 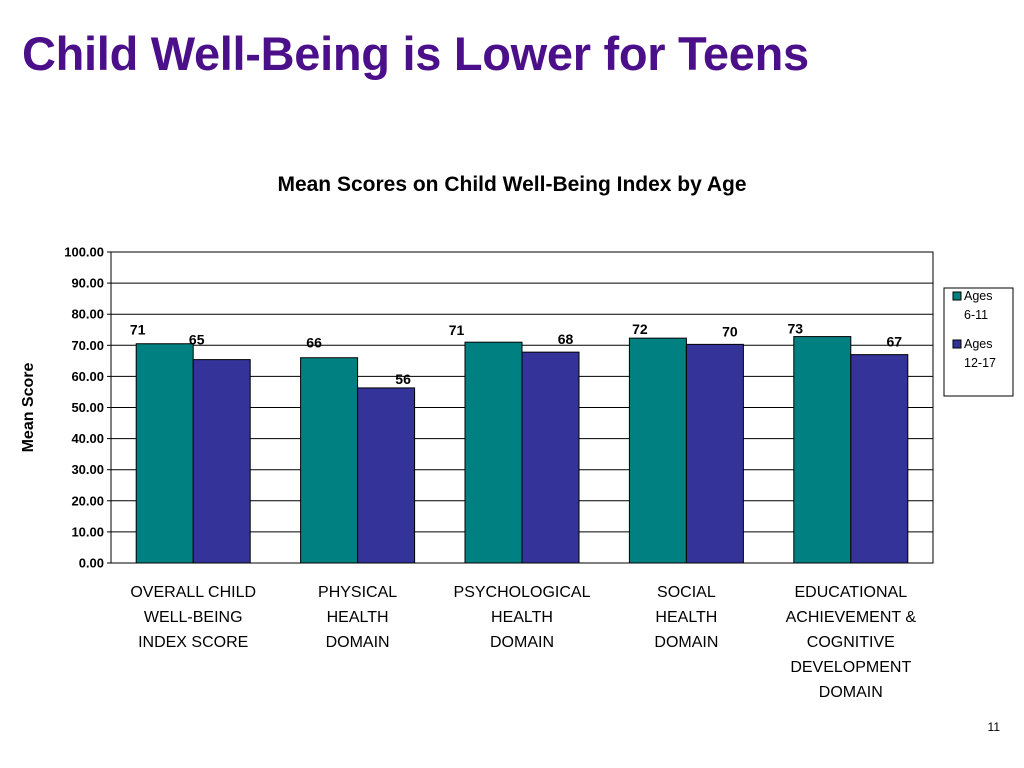 I want to click on y-tick-label: 30.00, so click(x=87, y=469).